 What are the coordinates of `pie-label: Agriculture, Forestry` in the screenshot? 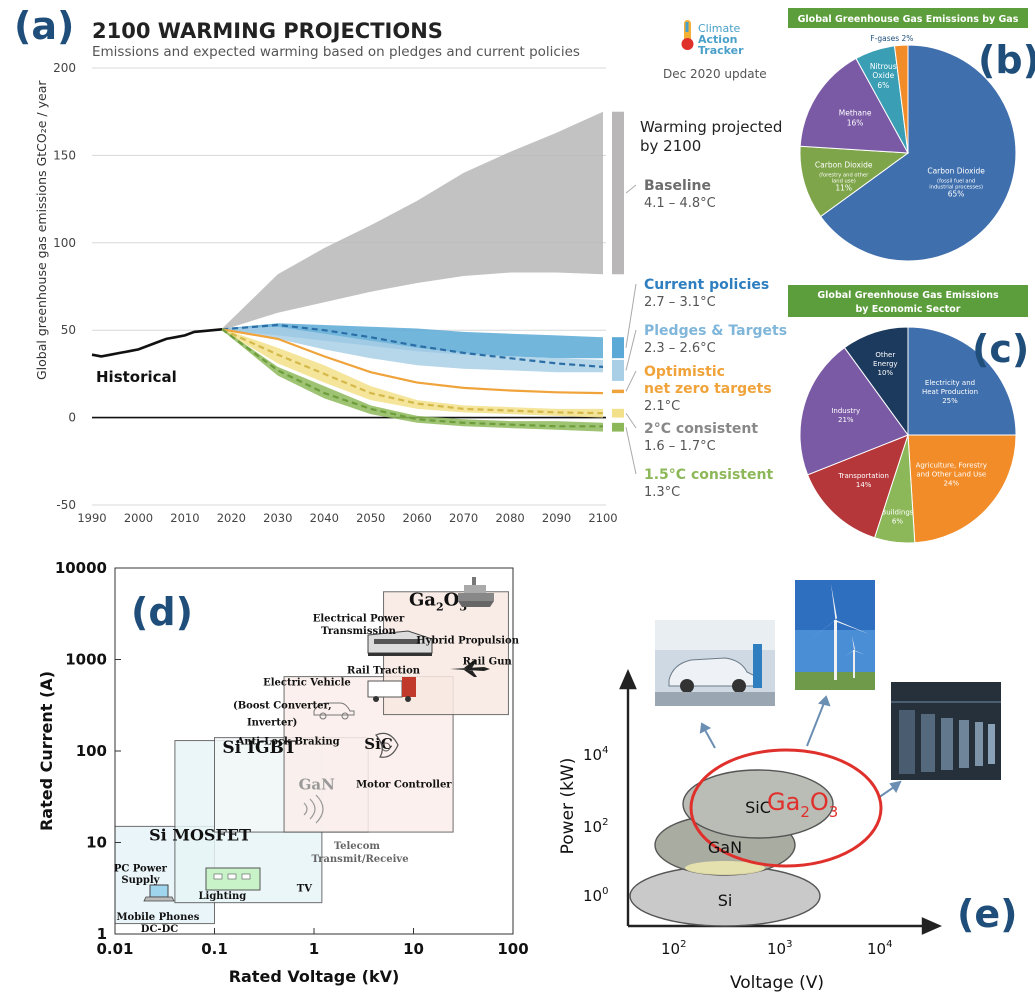 It's located at (951, 466).